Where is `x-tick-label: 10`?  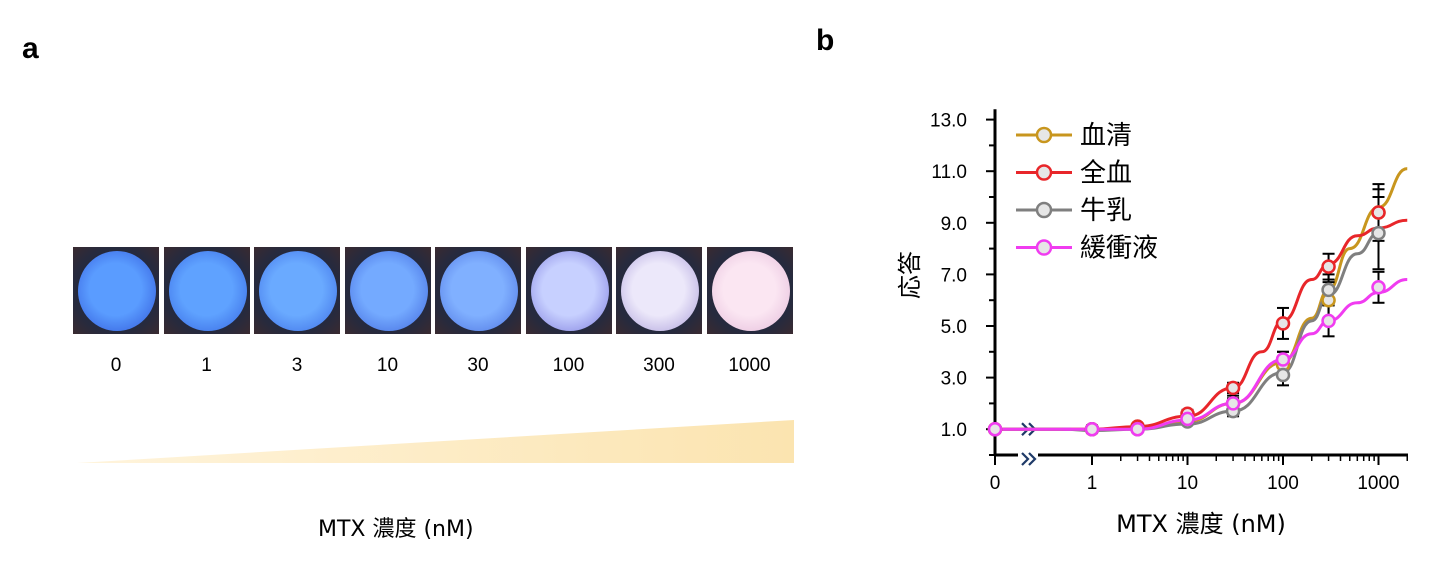 x-tick-label: 10 is located at coordinates (1187, 483).